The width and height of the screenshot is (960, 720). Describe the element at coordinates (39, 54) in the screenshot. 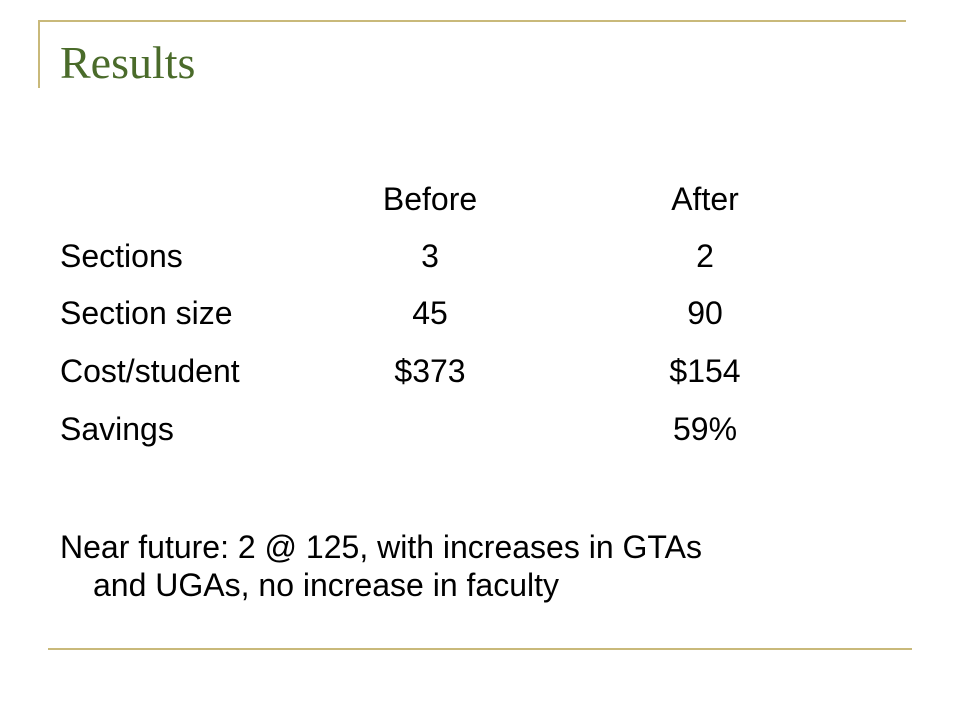

I see `accent-line-vertical` at that location.